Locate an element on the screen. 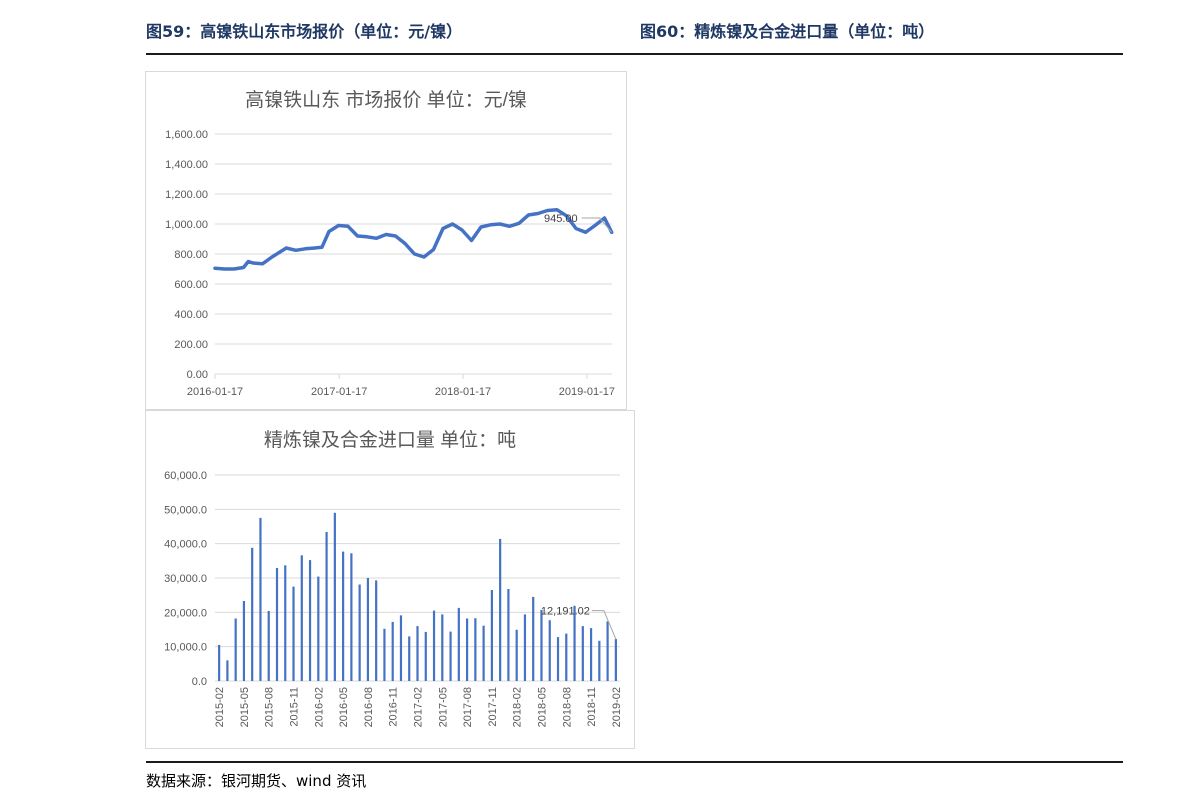 Image resolution: width=1191 pixels, height=810 pixels. x-tick-label: 2016-01-17 is located at coordinates (215, 392).